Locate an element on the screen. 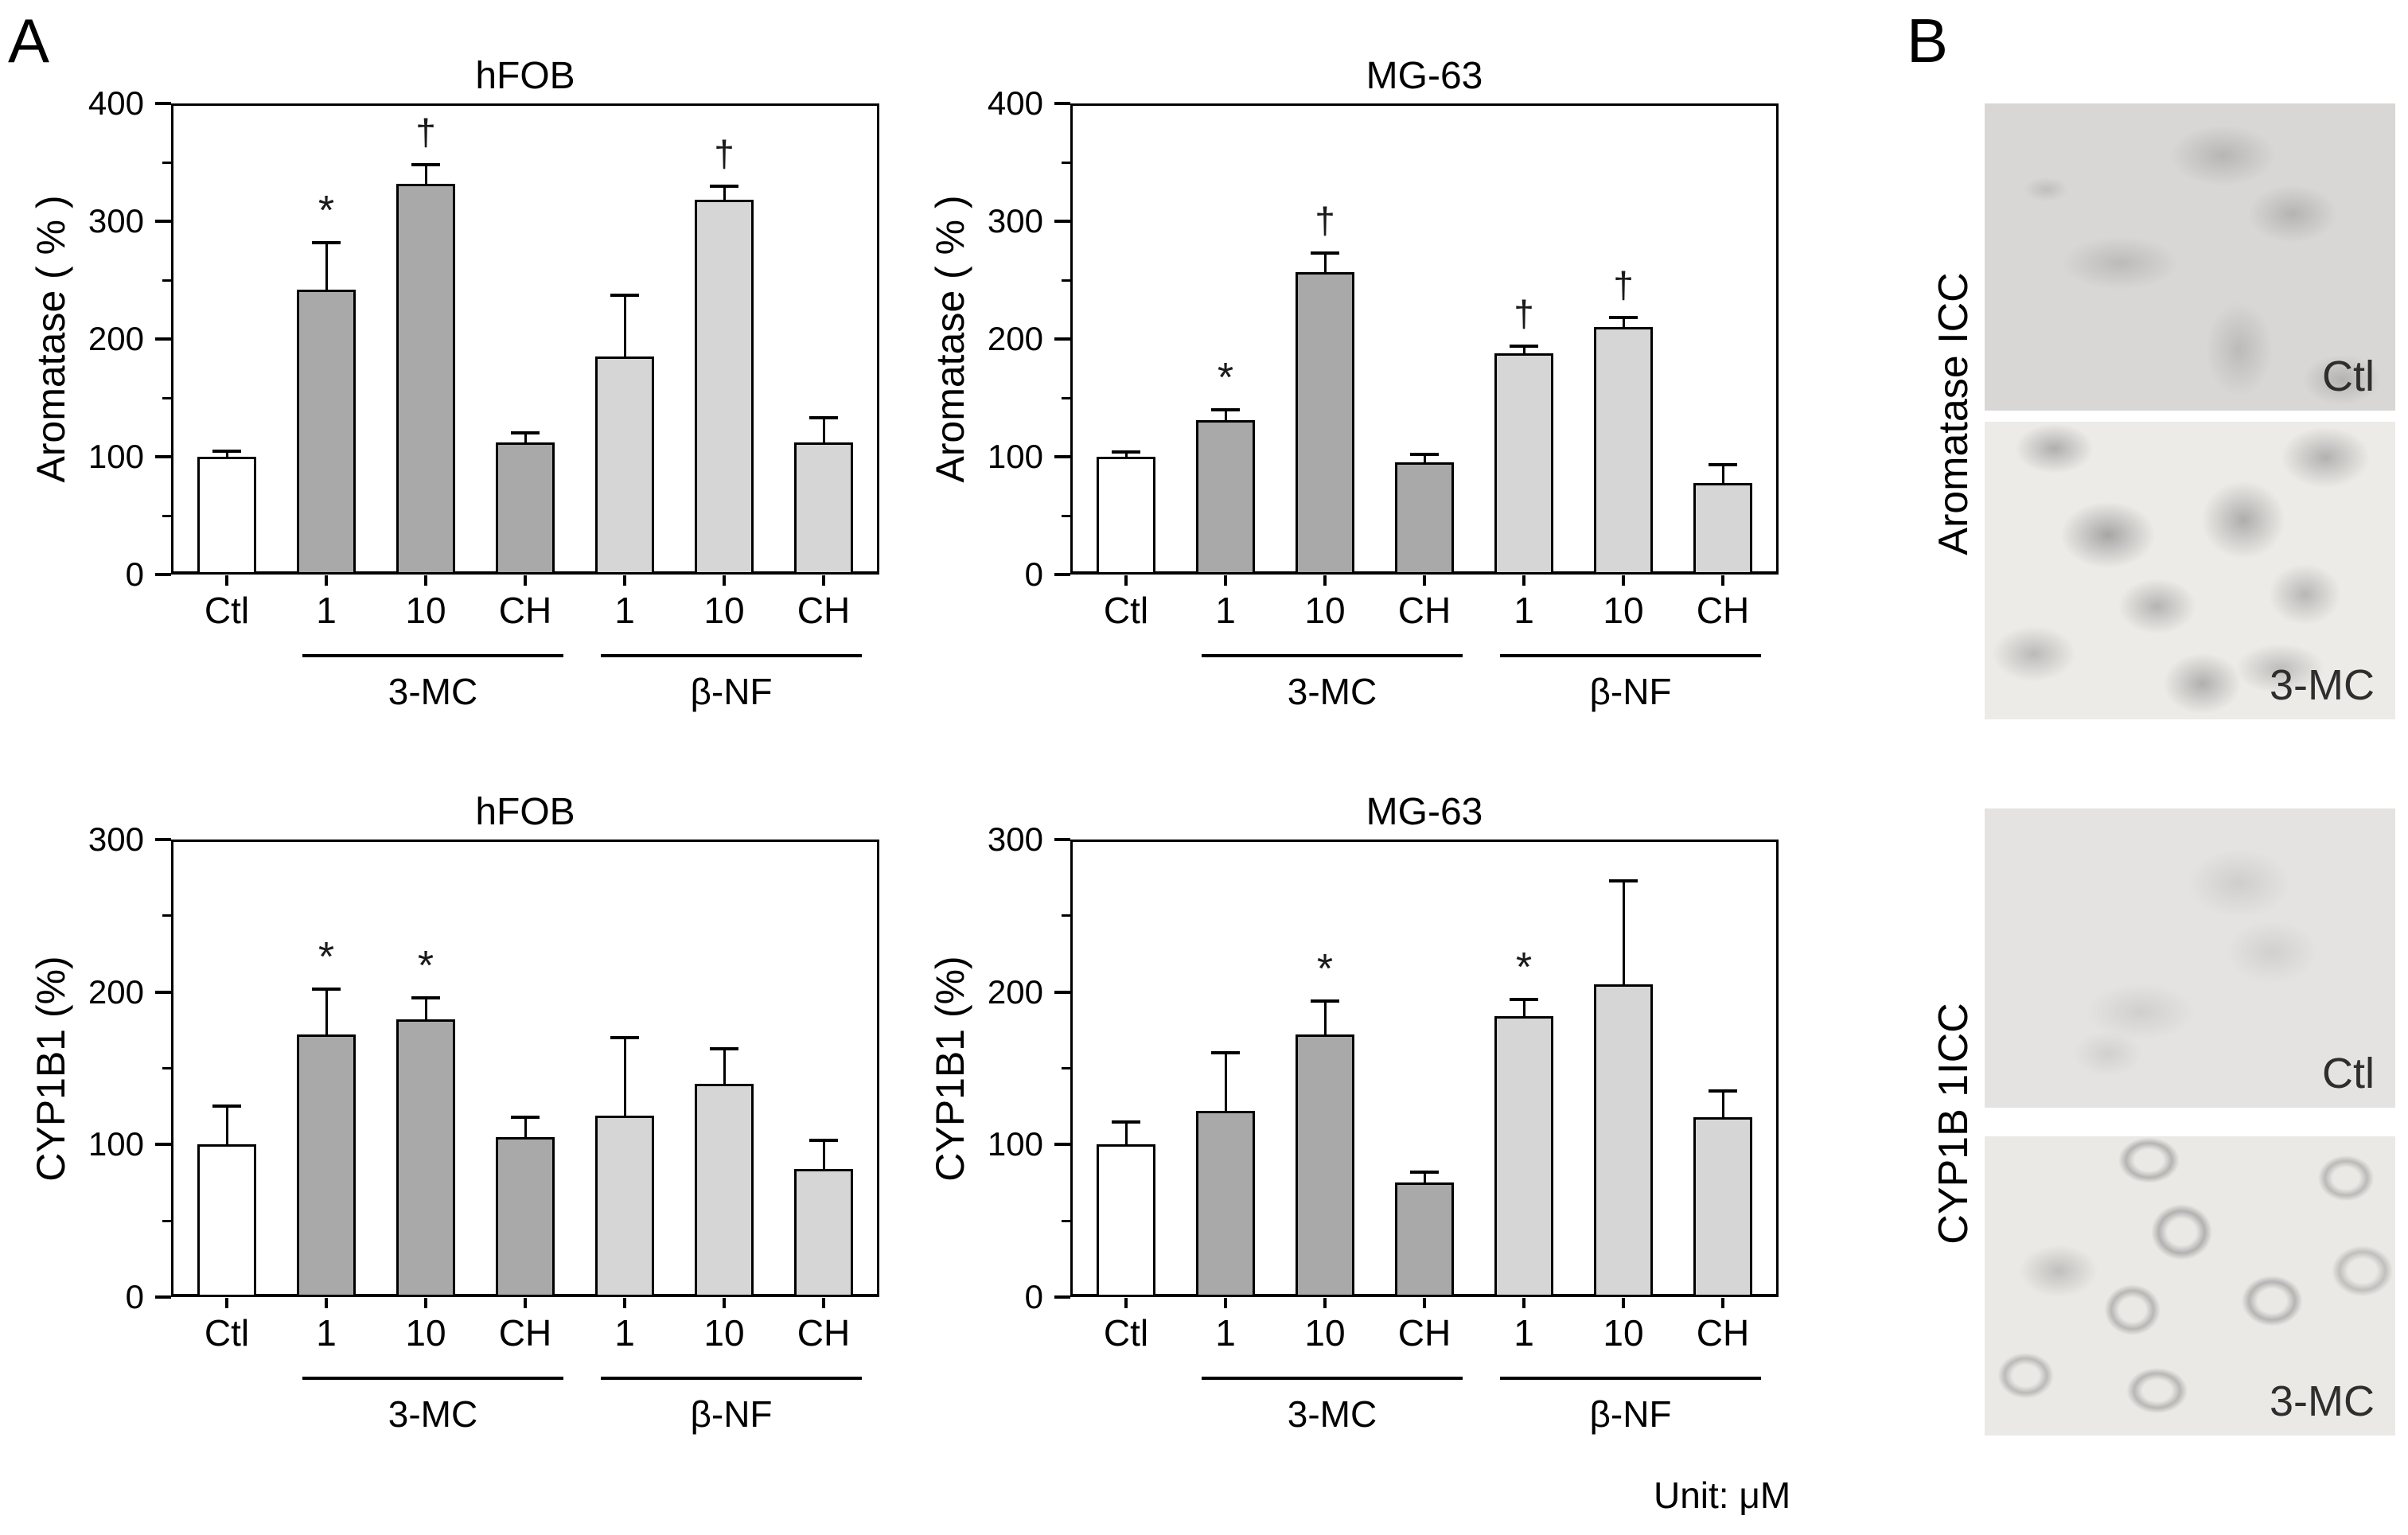 The height and width of the screenshot is (1535, 2408). x-tick-label: 1 is located at coordinates (1225, 611).